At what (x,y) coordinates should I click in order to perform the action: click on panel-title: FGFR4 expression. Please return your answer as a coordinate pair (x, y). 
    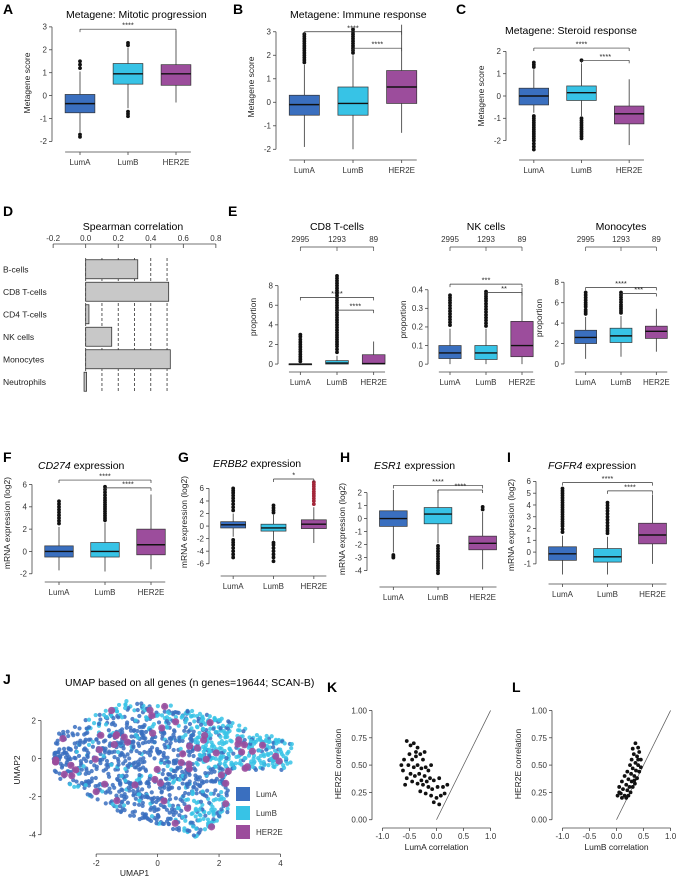
    Looking at the image, I should click on (592, 466).